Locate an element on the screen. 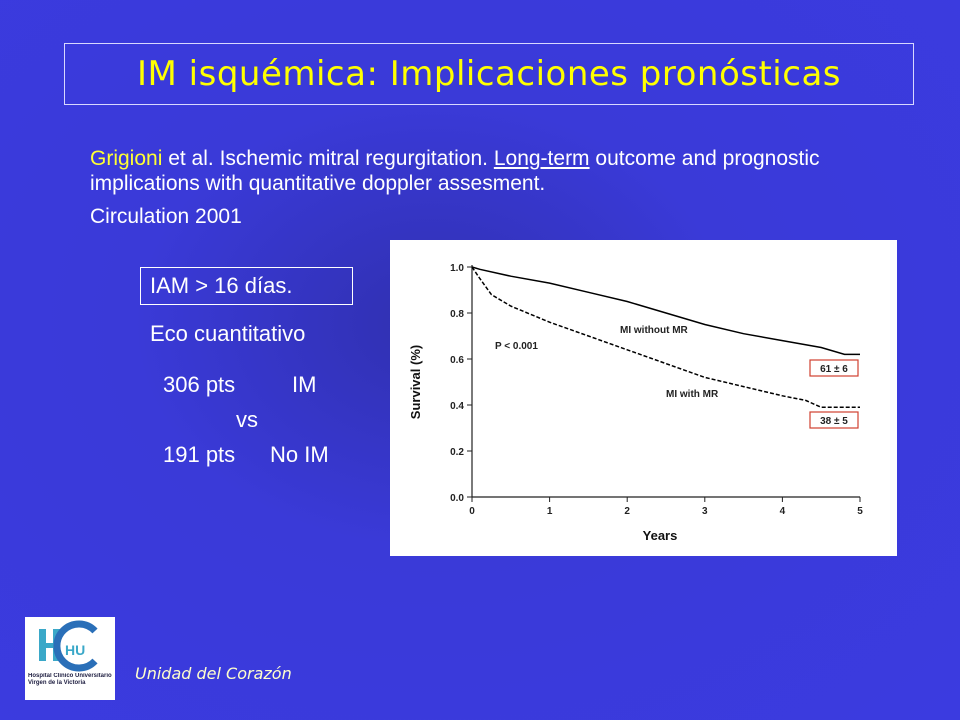  y-tick-label: 0.2 is located at coordinates (457, 452).